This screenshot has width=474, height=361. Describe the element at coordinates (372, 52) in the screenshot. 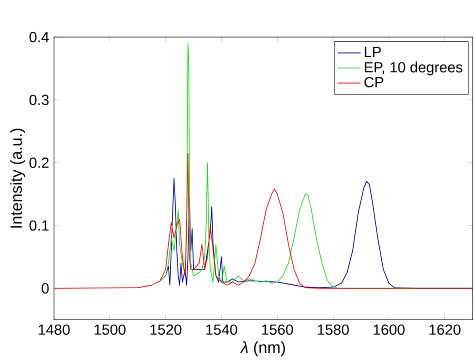

I see `legend-label: LP` at that location.